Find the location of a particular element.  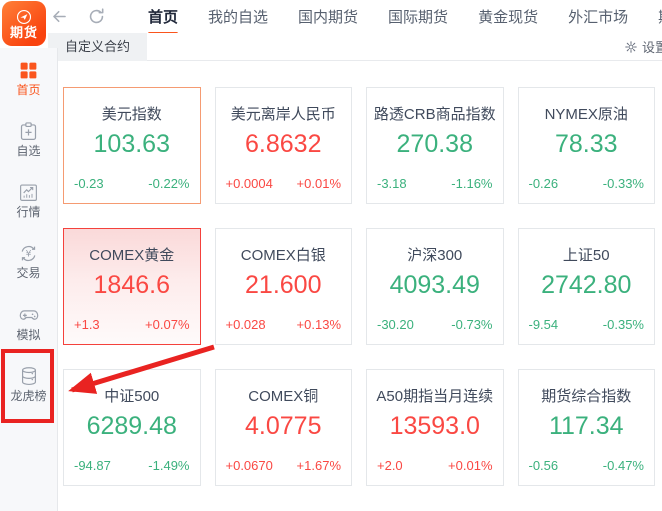

simulation-gamepad-icon is located at coordinates (28, 315).